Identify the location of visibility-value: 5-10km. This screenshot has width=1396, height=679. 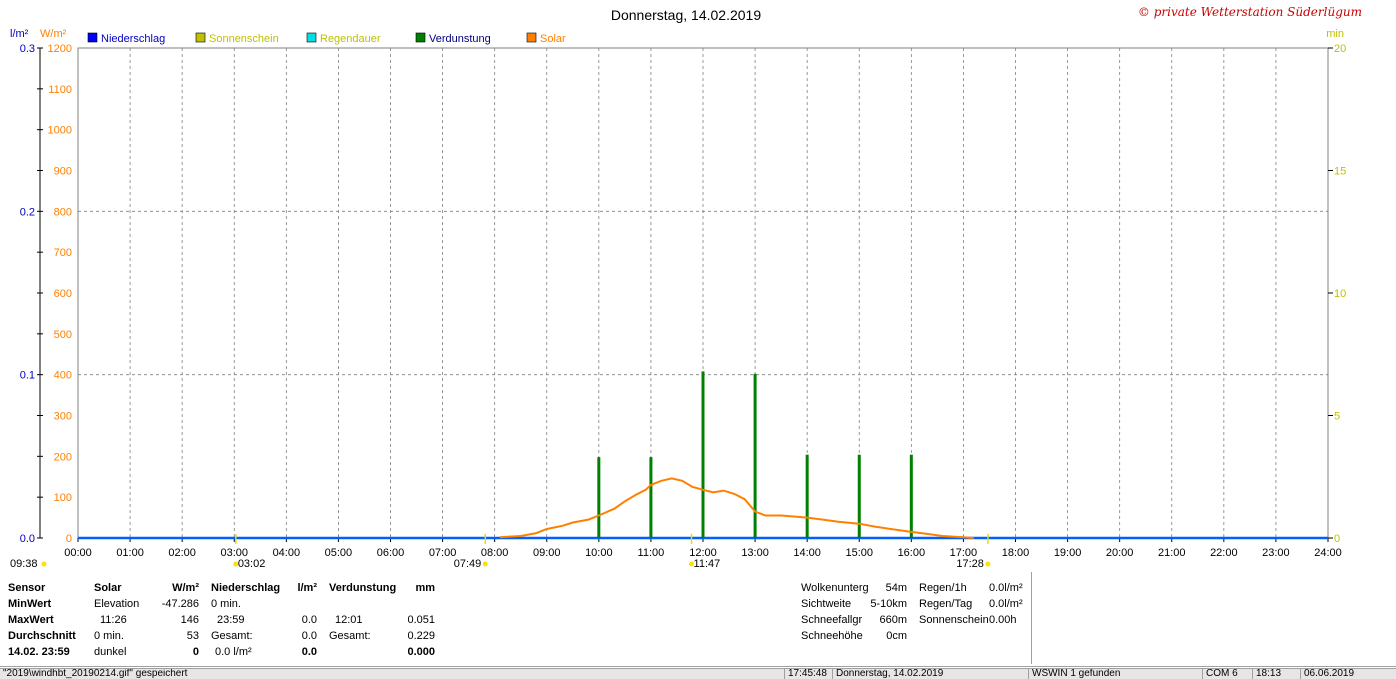
(888, 604).